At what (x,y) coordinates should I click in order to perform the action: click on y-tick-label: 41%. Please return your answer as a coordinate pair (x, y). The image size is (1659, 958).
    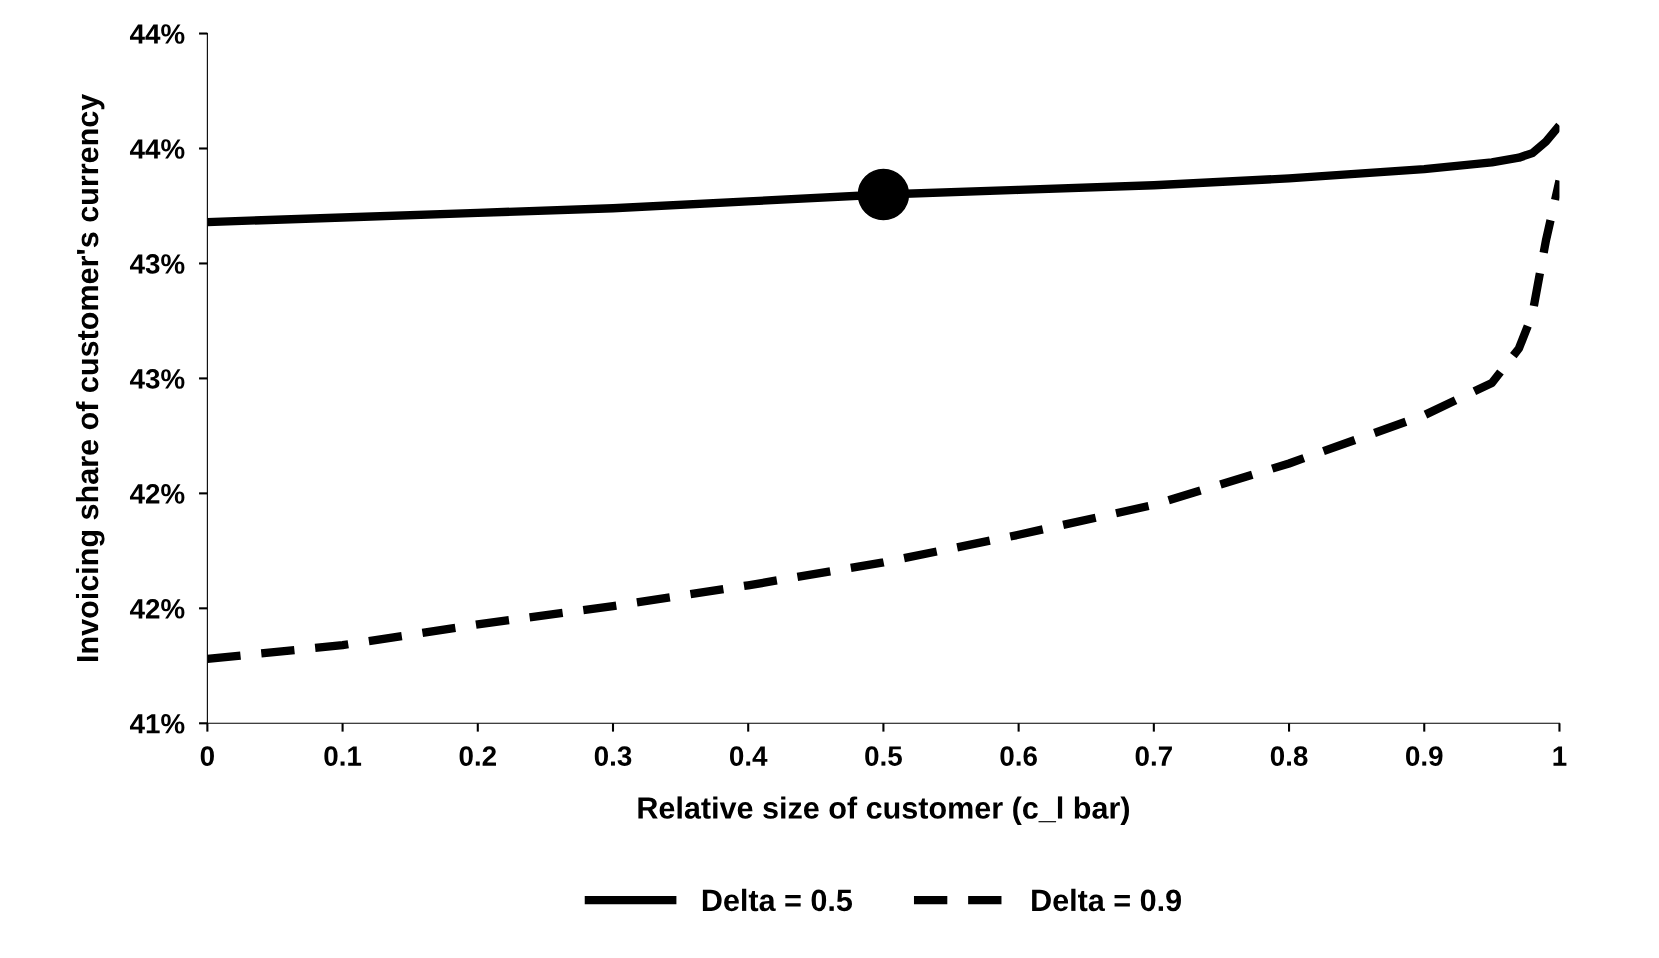
    Looking at the image, I should click on (157, 724).